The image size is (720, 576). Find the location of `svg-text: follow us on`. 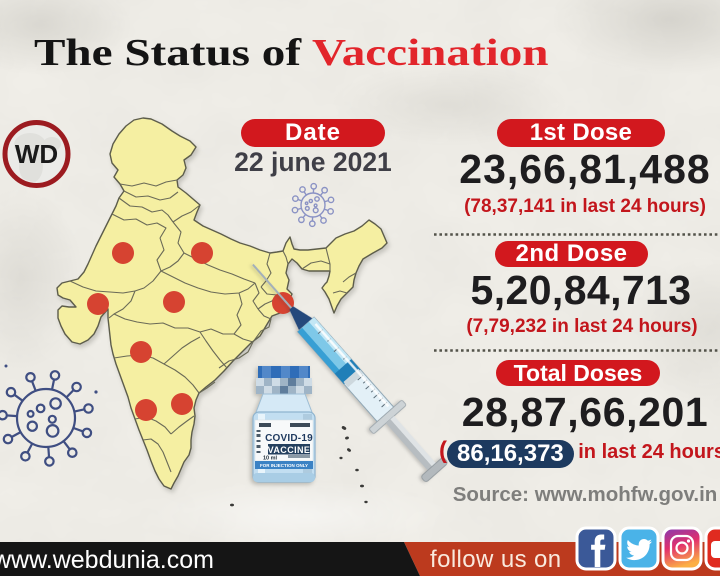

svg-text: follow us on is located at coordinates (496, 559).